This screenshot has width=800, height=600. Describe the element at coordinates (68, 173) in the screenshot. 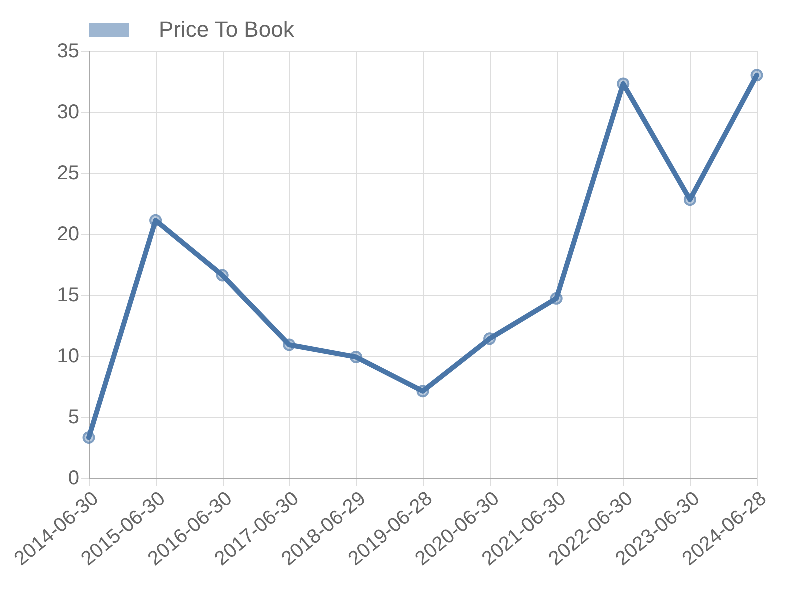

I see `y-tick-label: 25` at that location.